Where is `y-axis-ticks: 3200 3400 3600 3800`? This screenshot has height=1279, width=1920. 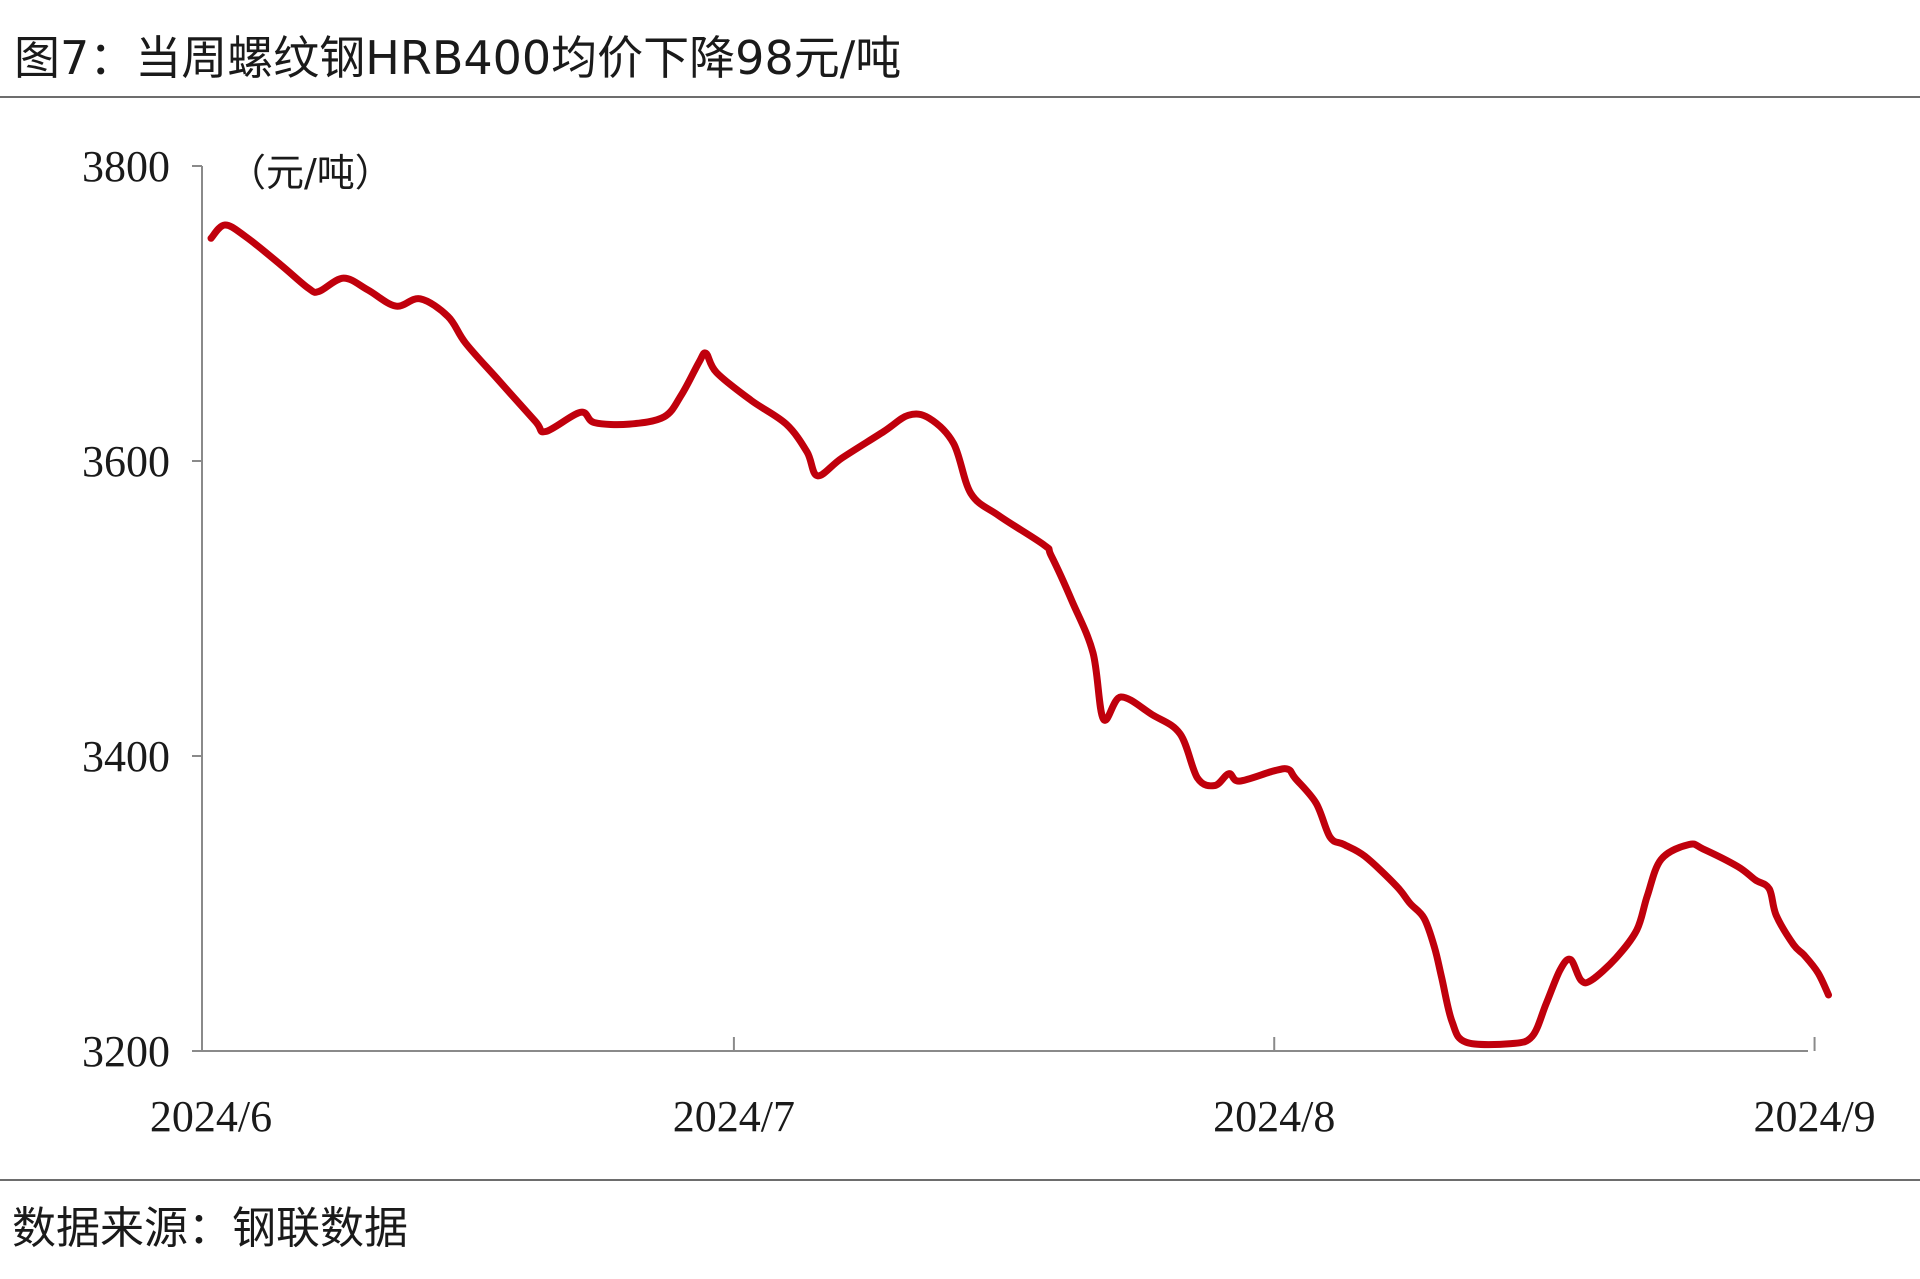 y-axis-ticks: 3200 3400 3600 3800 is located at coordinates (142, 609).